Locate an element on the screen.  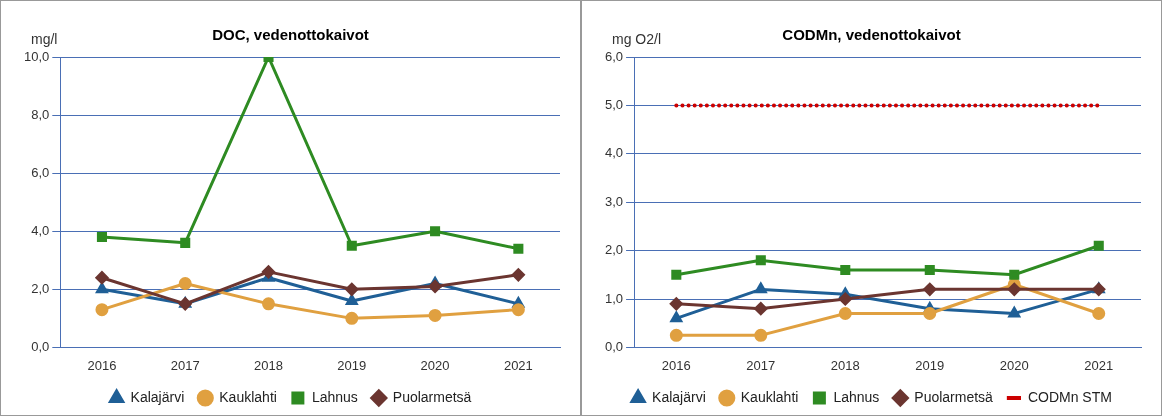
y-tick-label: 1,0 is located at coordinates (614, 298).